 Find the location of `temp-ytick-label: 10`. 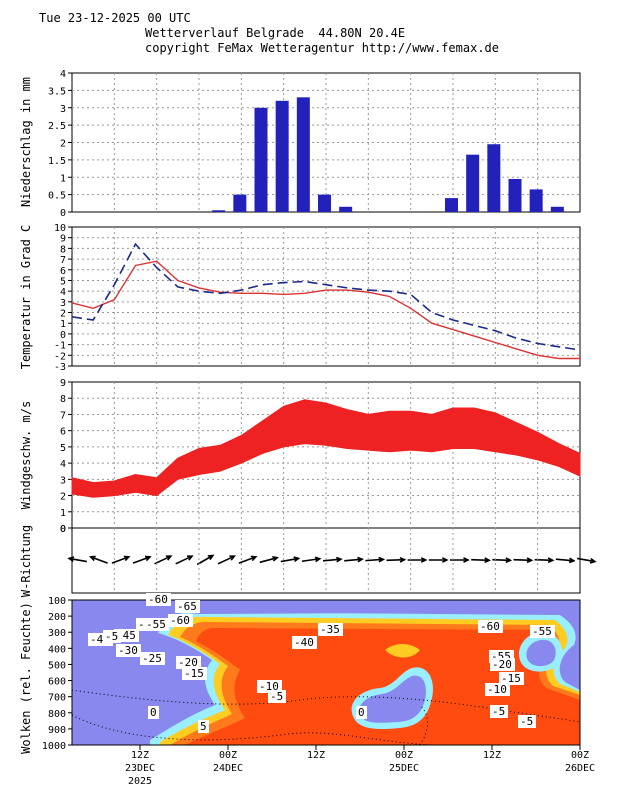

temp-ytick-label: 10 is located at coordinates (60, 228).